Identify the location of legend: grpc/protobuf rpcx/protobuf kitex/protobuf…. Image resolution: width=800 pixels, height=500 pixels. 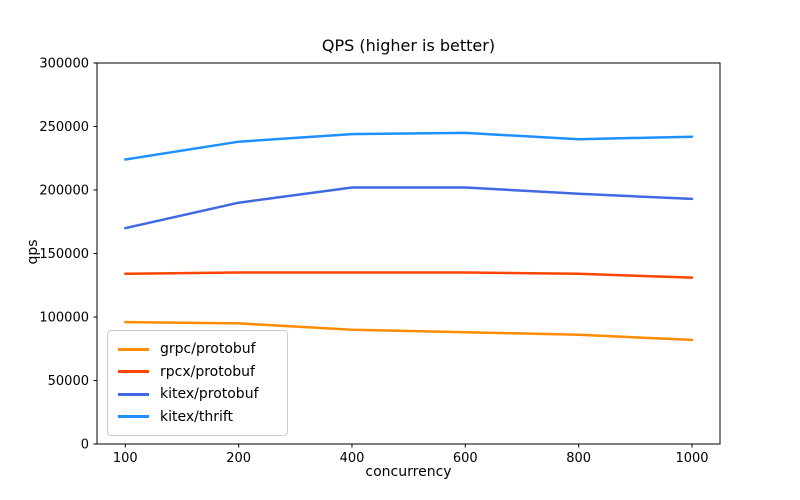
(197, 383).